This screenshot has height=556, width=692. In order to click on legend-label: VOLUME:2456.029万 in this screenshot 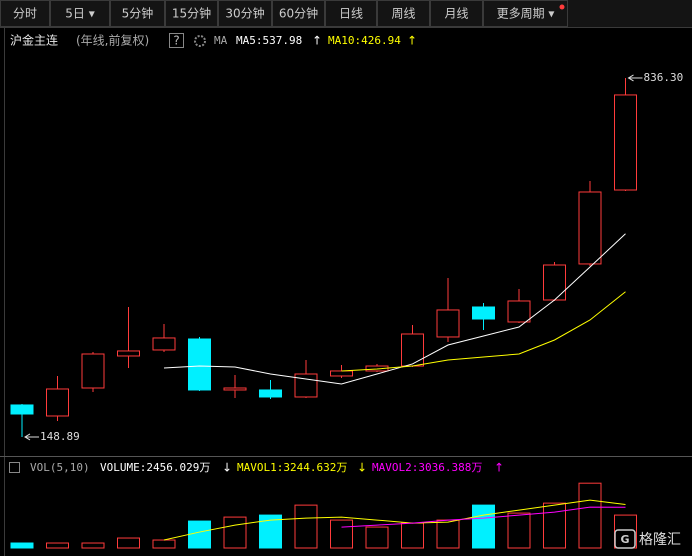, I will do `click(155, 467)`.